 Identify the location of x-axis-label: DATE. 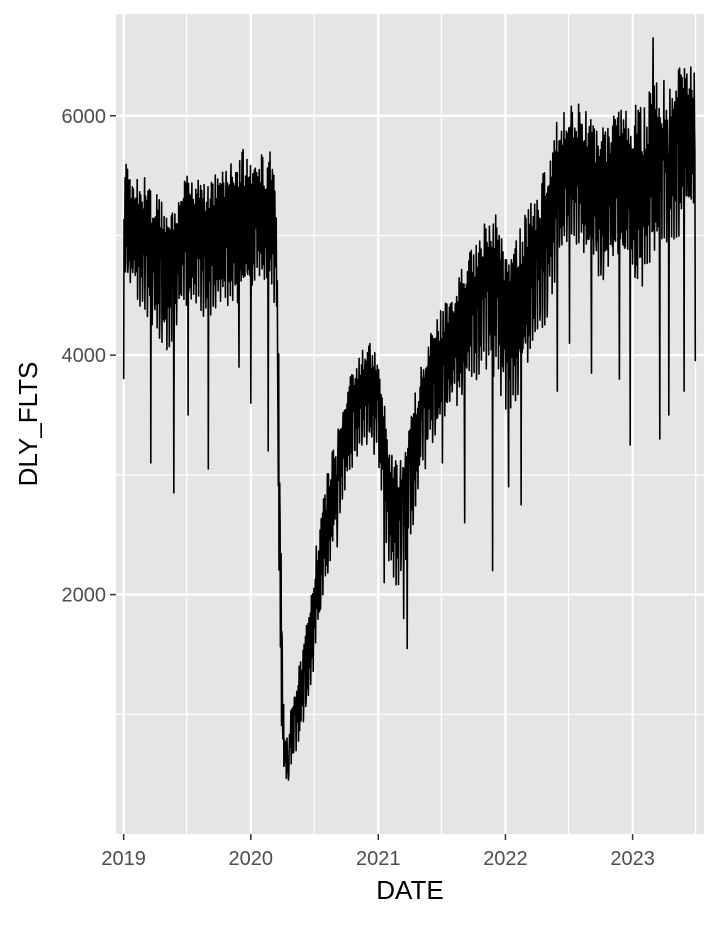
(409, 890).